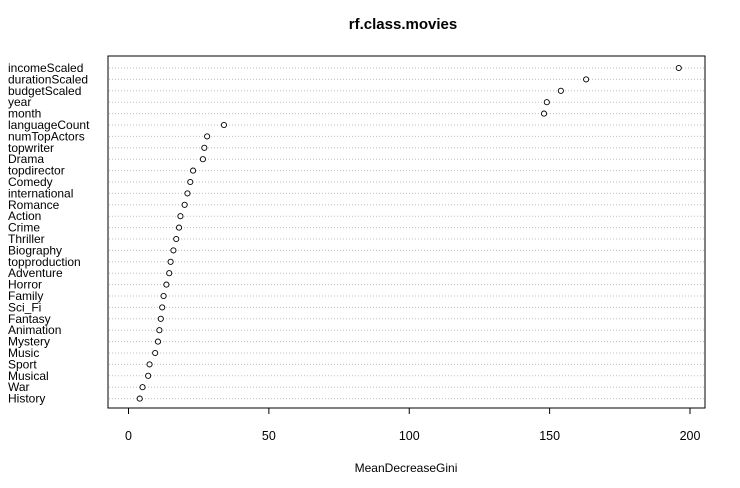 The image size is (740, 488). I want to click on point-topproduction, so click(170, 261).